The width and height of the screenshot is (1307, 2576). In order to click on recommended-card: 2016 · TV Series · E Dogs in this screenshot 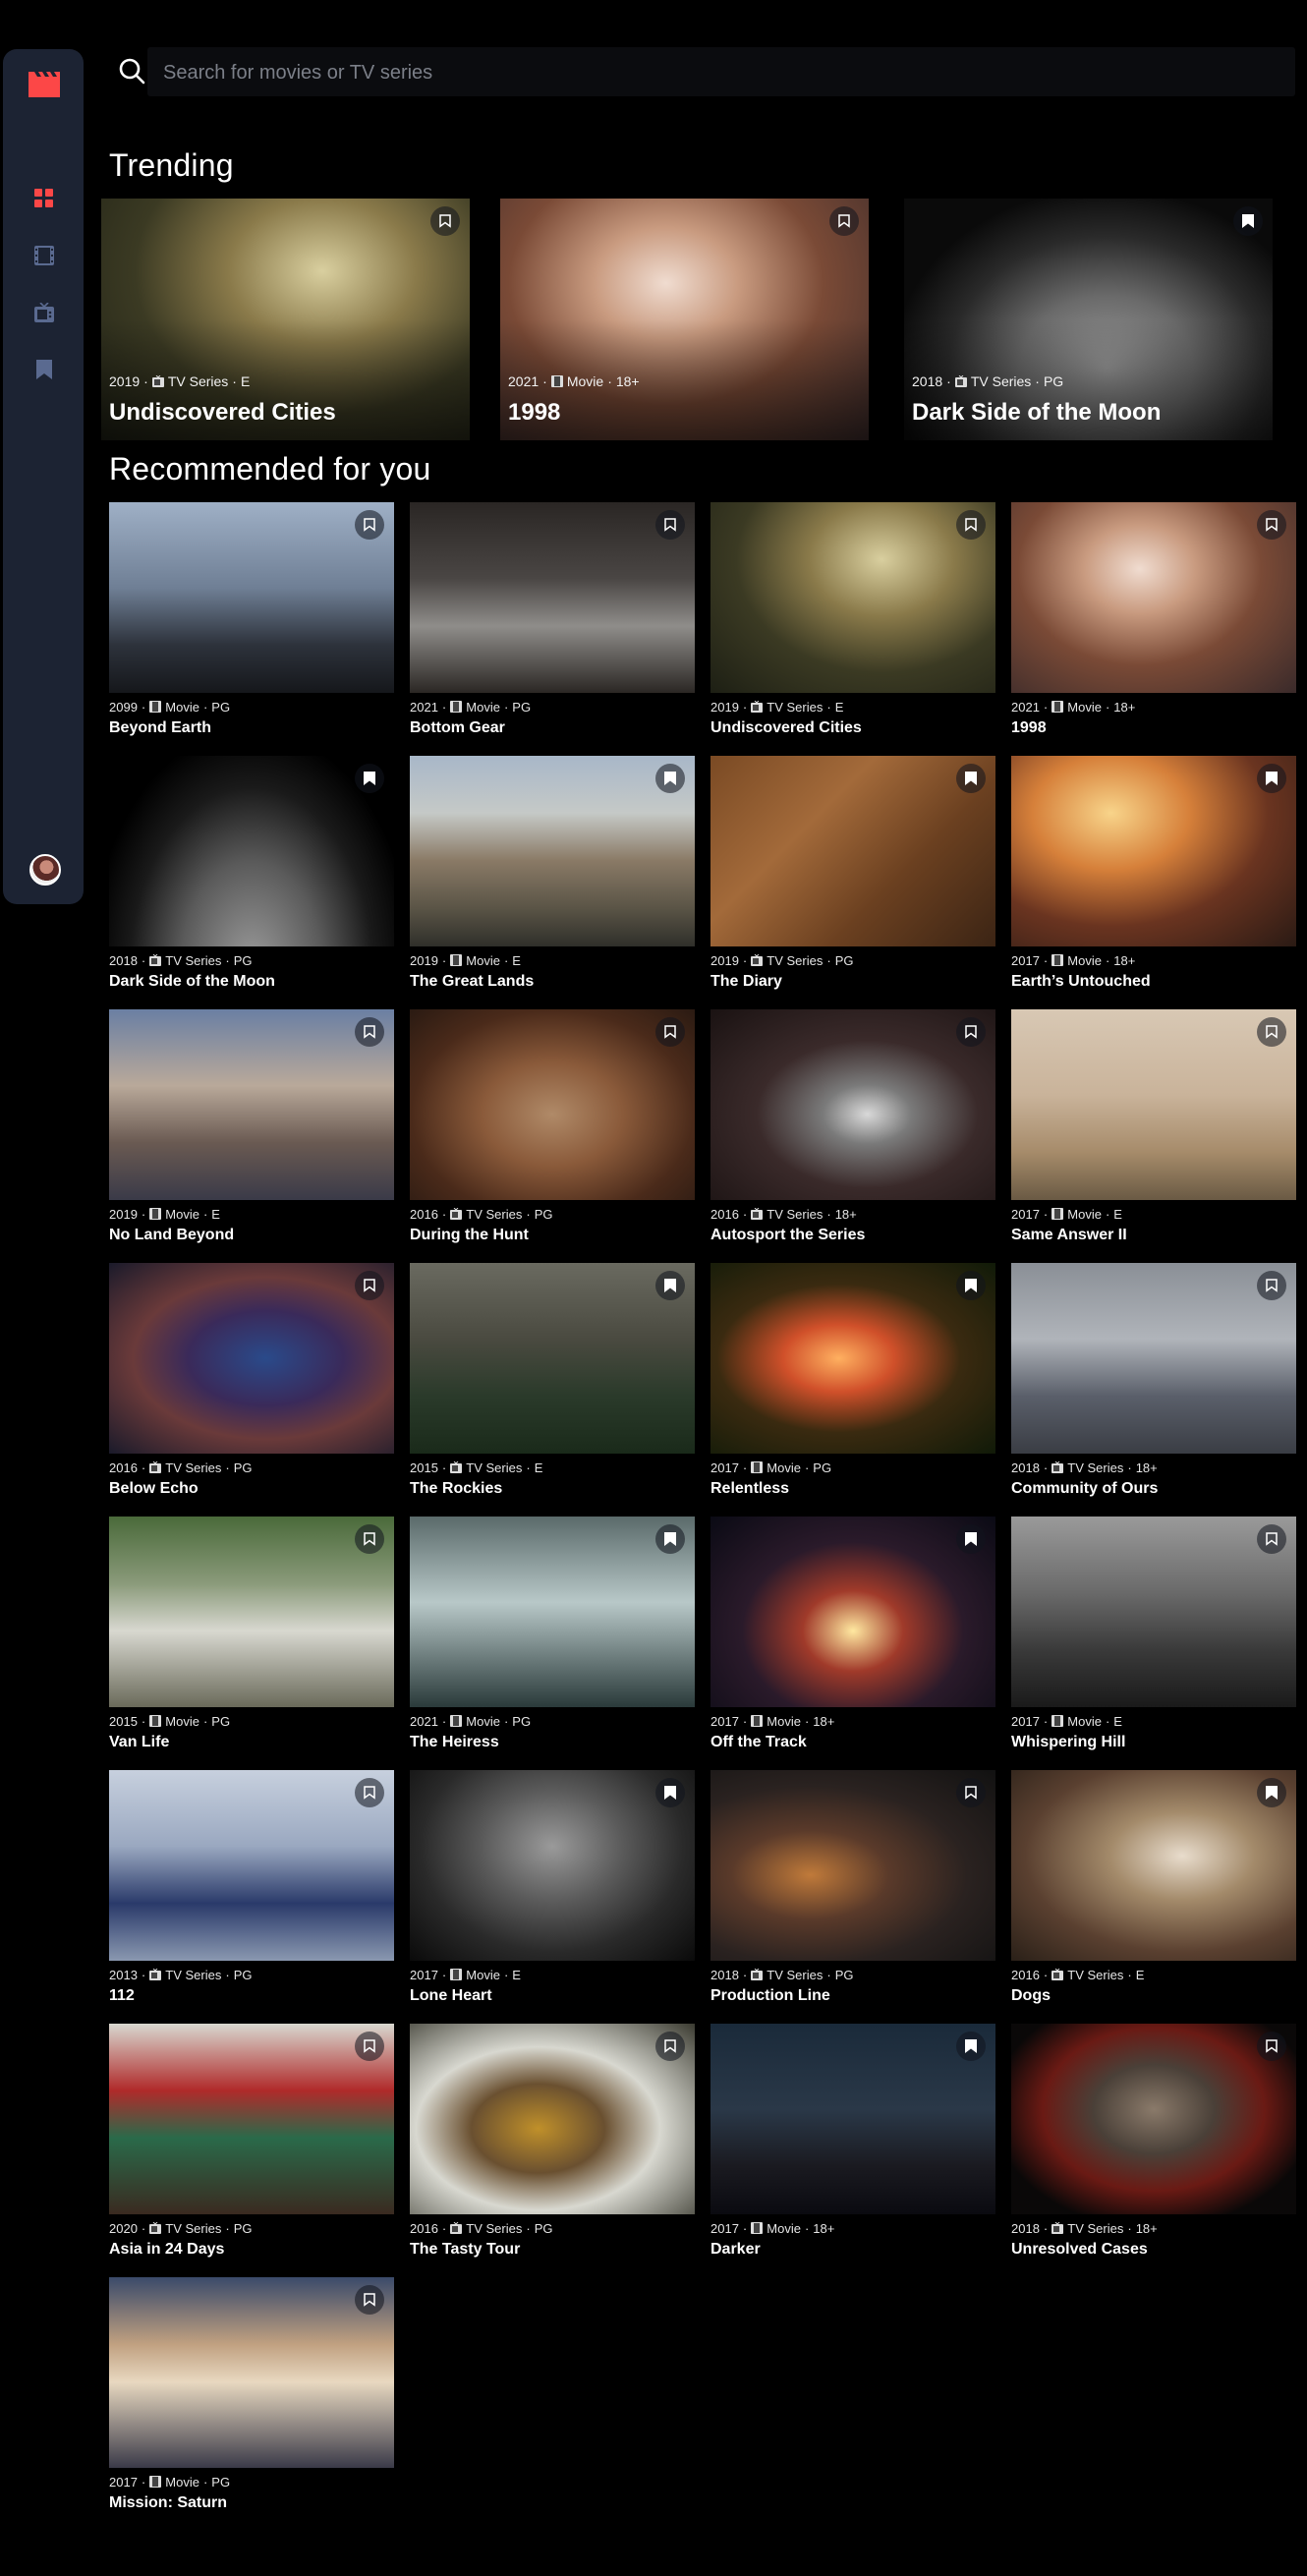, I will do `click(1153, 1887)`.